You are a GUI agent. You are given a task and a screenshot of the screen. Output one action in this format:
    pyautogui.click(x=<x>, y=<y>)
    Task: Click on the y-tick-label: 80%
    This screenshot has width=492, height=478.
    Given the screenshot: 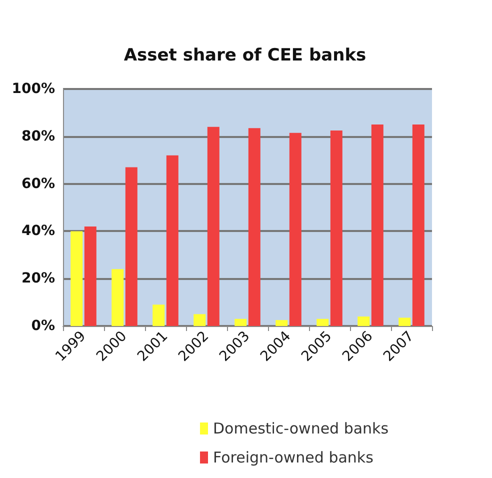 What is the action you would take?
    pyautogui.click(x=38, y=136)
    